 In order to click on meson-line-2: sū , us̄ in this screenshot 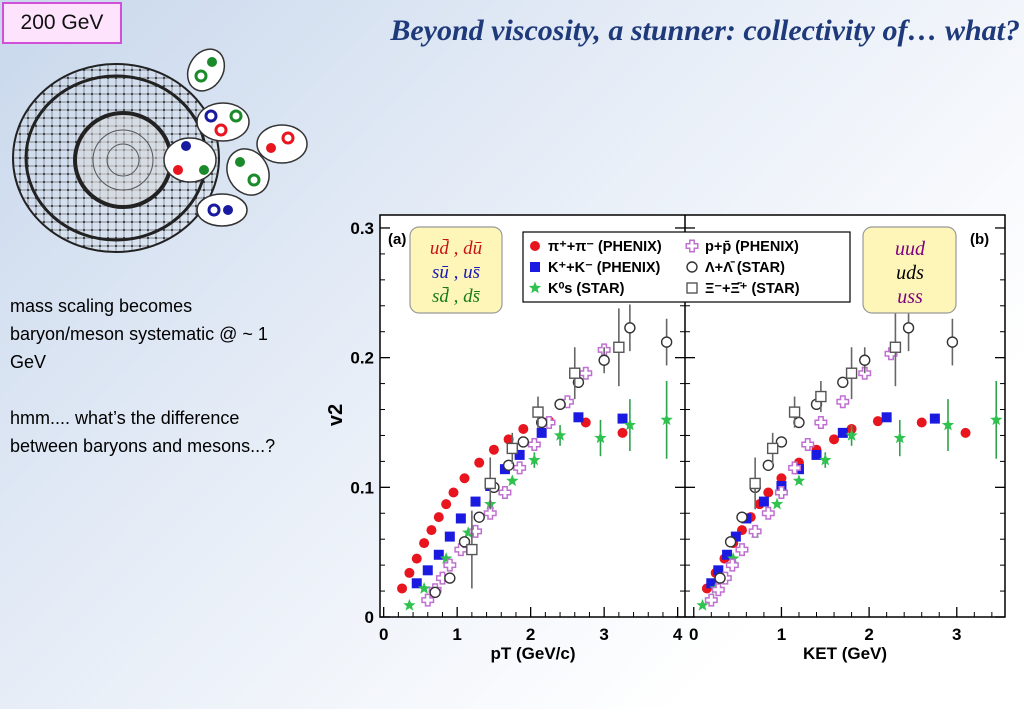, I will do `click(456, 272)`.